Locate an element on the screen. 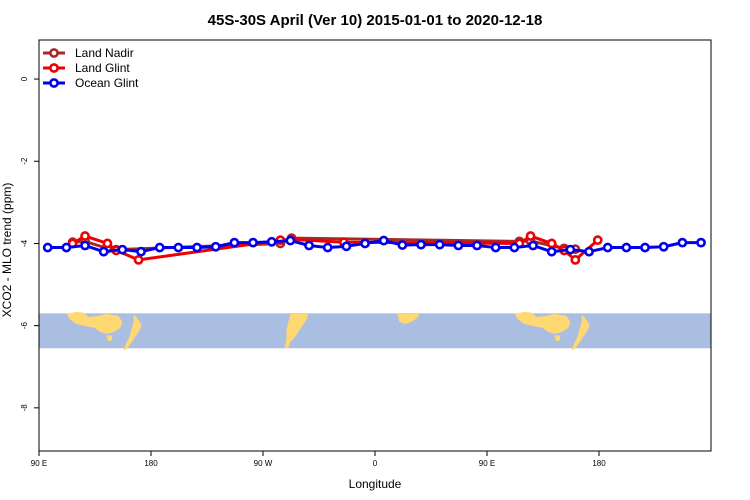 The height and width of the screenshot is (500, 750). legend-marker-land-nadir is located at coordinates (54, 53).